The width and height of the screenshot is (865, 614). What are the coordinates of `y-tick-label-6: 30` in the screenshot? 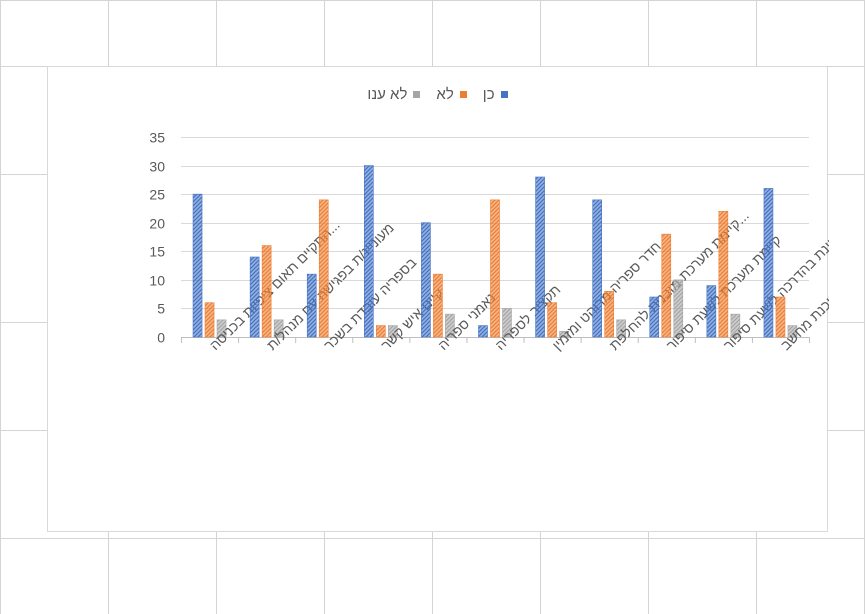 It's located at (157, 167).